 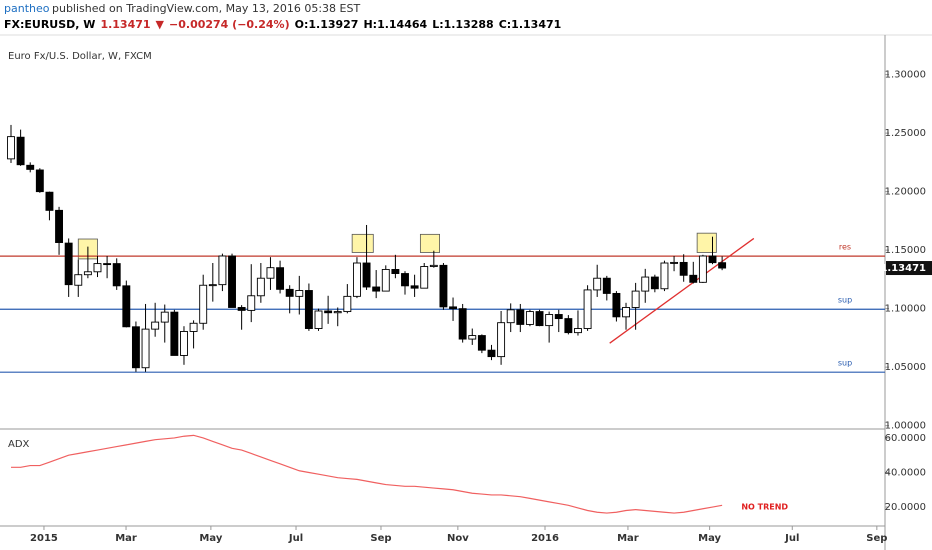 I want to click on y-tick-label: 1.15000, so click(x=905, y=250).